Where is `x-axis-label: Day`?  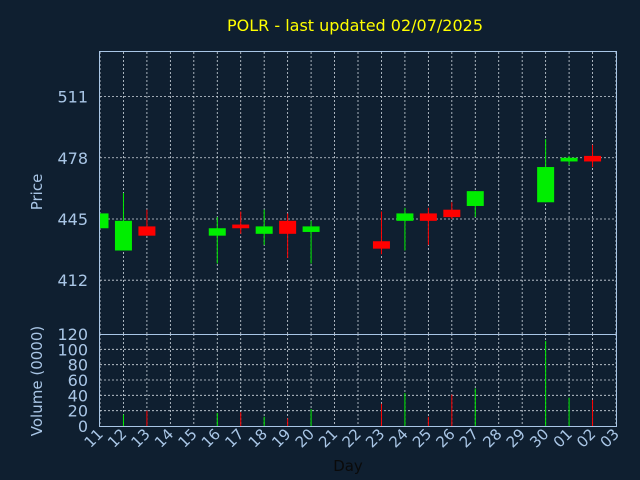
x-axis-label: Day is located at coordinates (348, 466).